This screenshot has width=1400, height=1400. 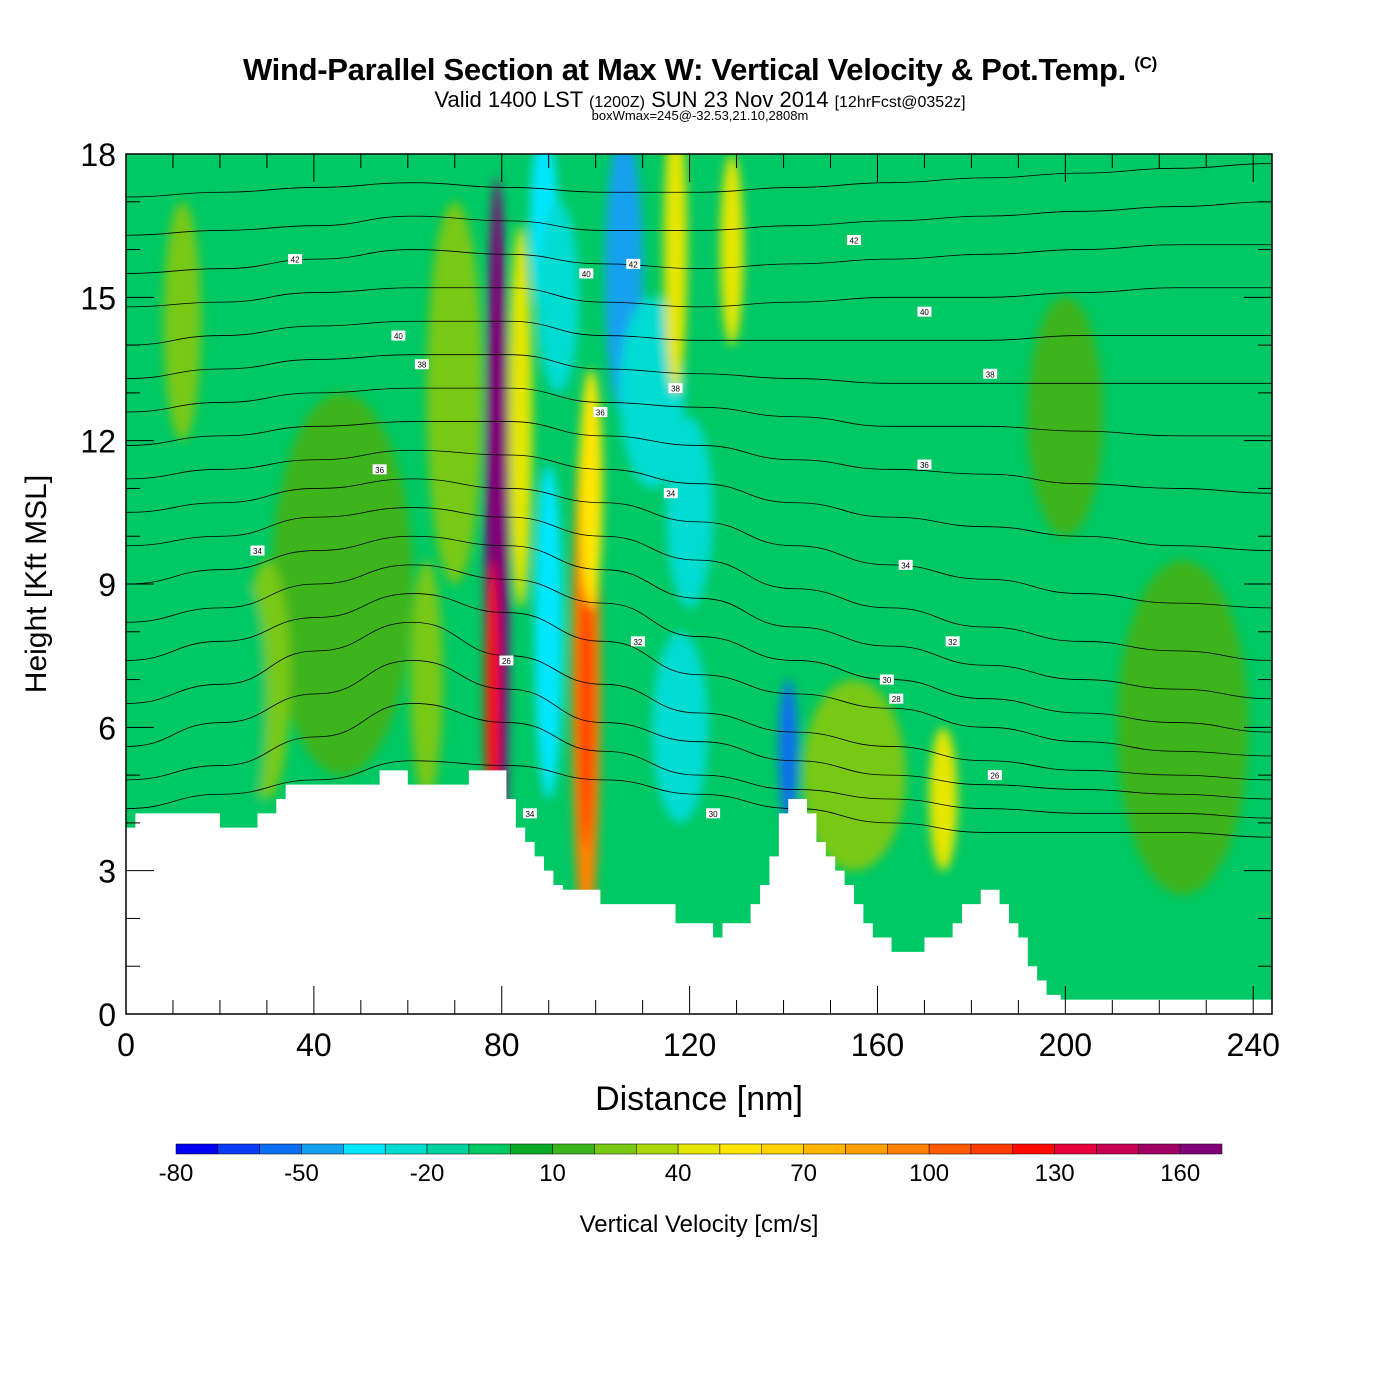 What do you see at coordinates (552, 1173) in the screenshot?
I see `colorbar-tick-label: 10` at bounding box center [552, 1173].